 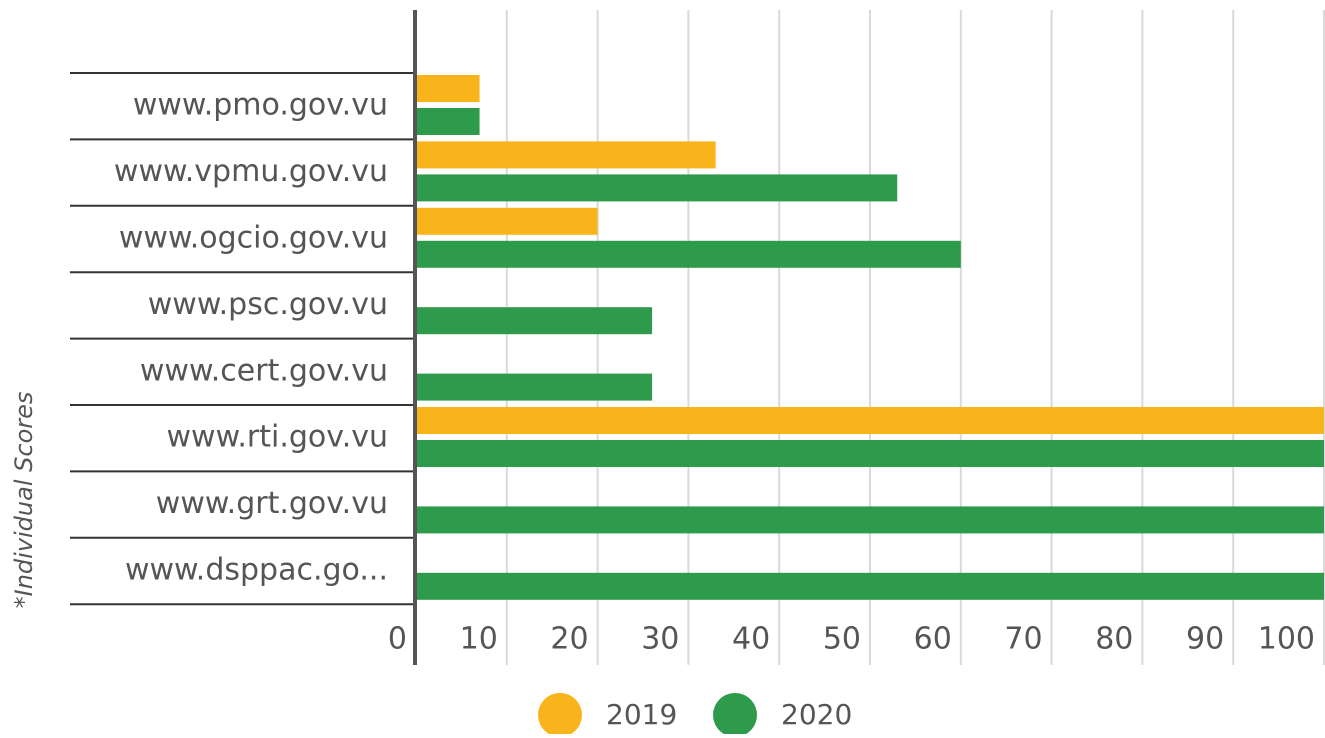 I want to click on y-tick-label: www.pmo.gov.vu, so click(x=260, y=105).